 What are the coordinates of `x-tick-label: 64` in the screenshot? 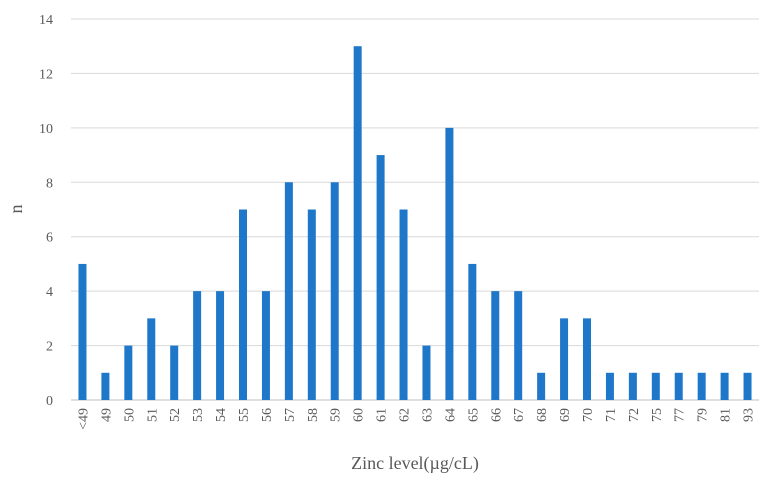 It's located at (450, 415).